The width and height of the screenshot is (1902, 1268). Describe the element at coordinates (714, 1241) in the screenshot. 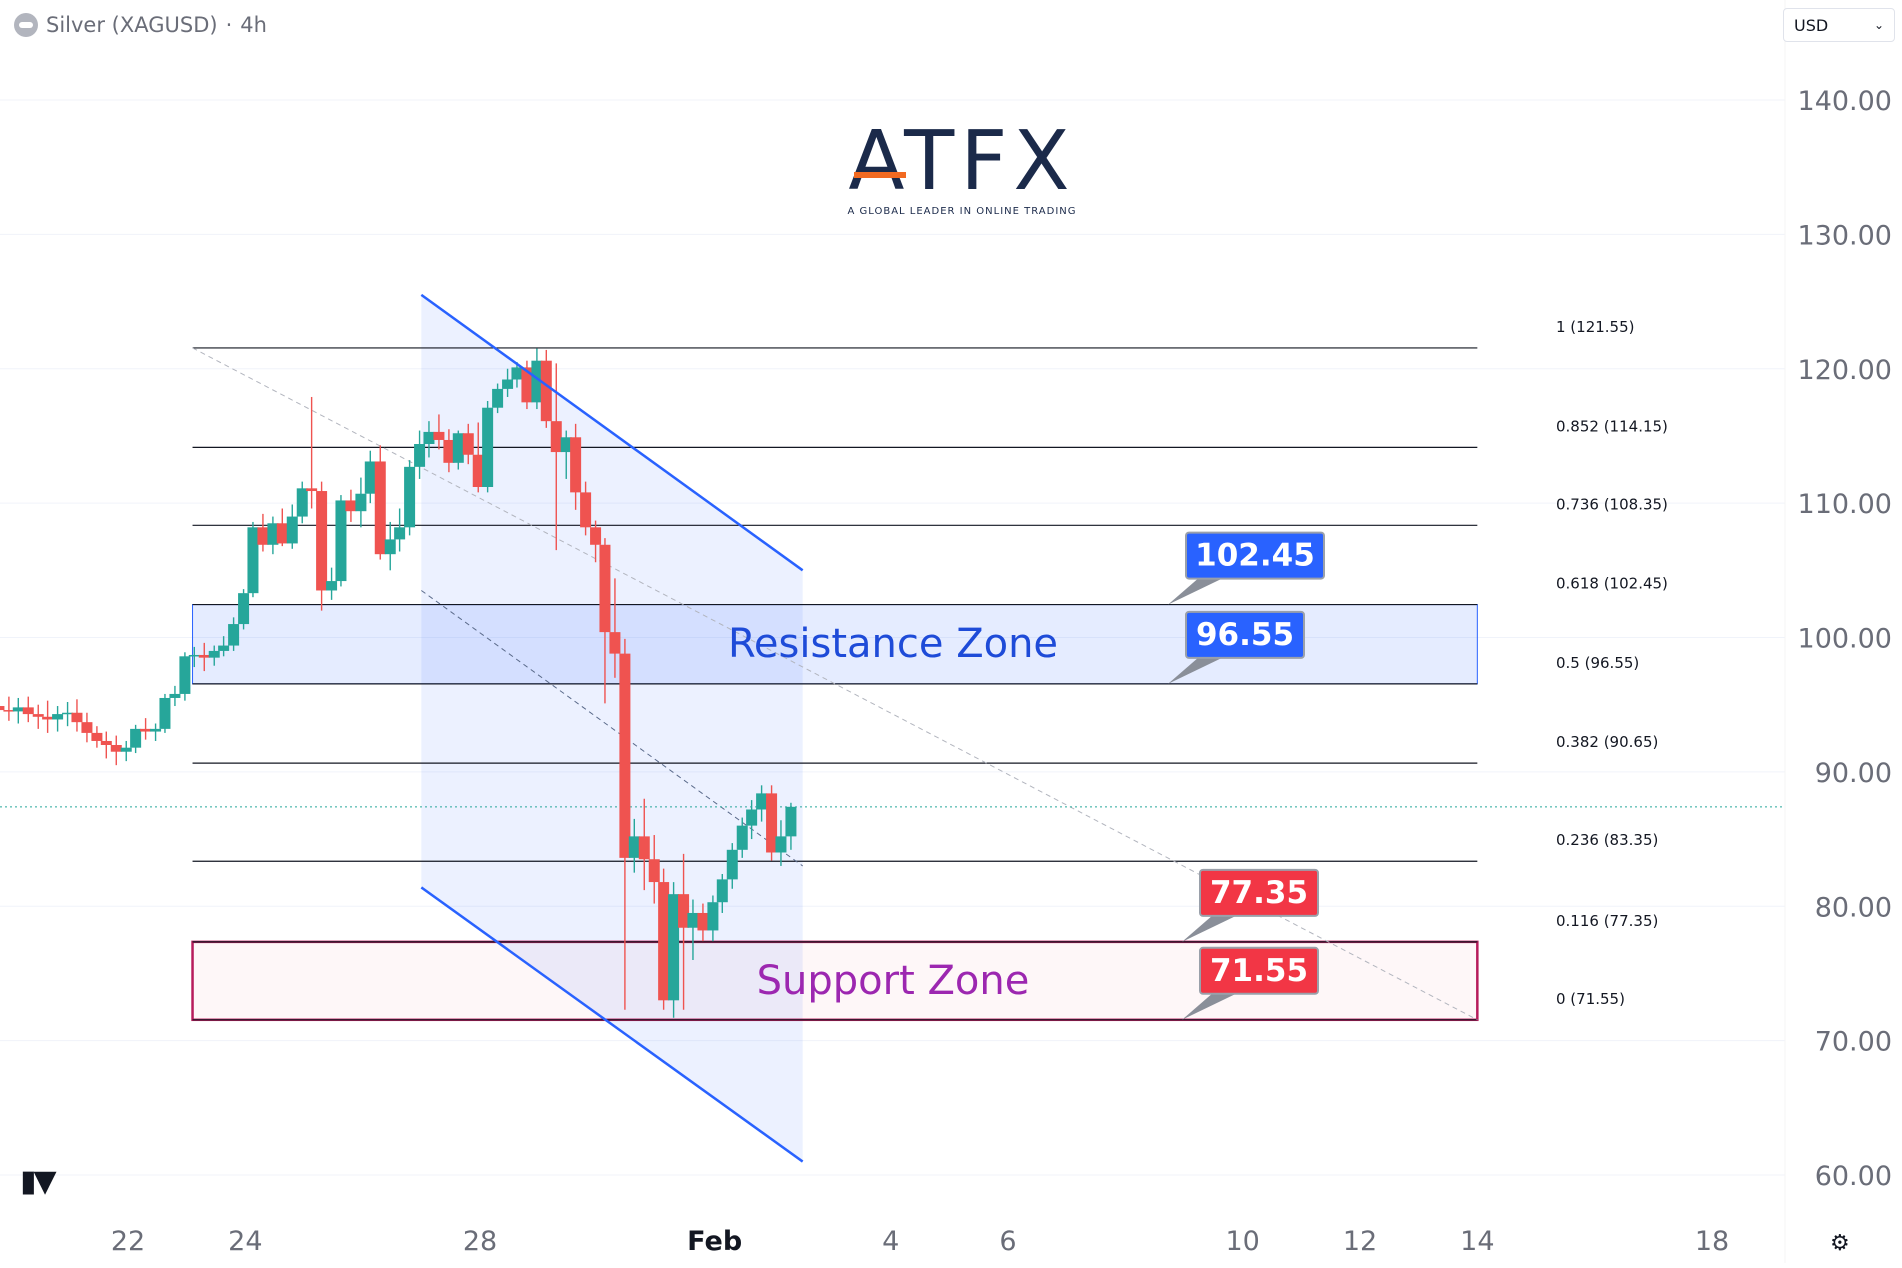

I see `x-tick-label: Feb` at that location.